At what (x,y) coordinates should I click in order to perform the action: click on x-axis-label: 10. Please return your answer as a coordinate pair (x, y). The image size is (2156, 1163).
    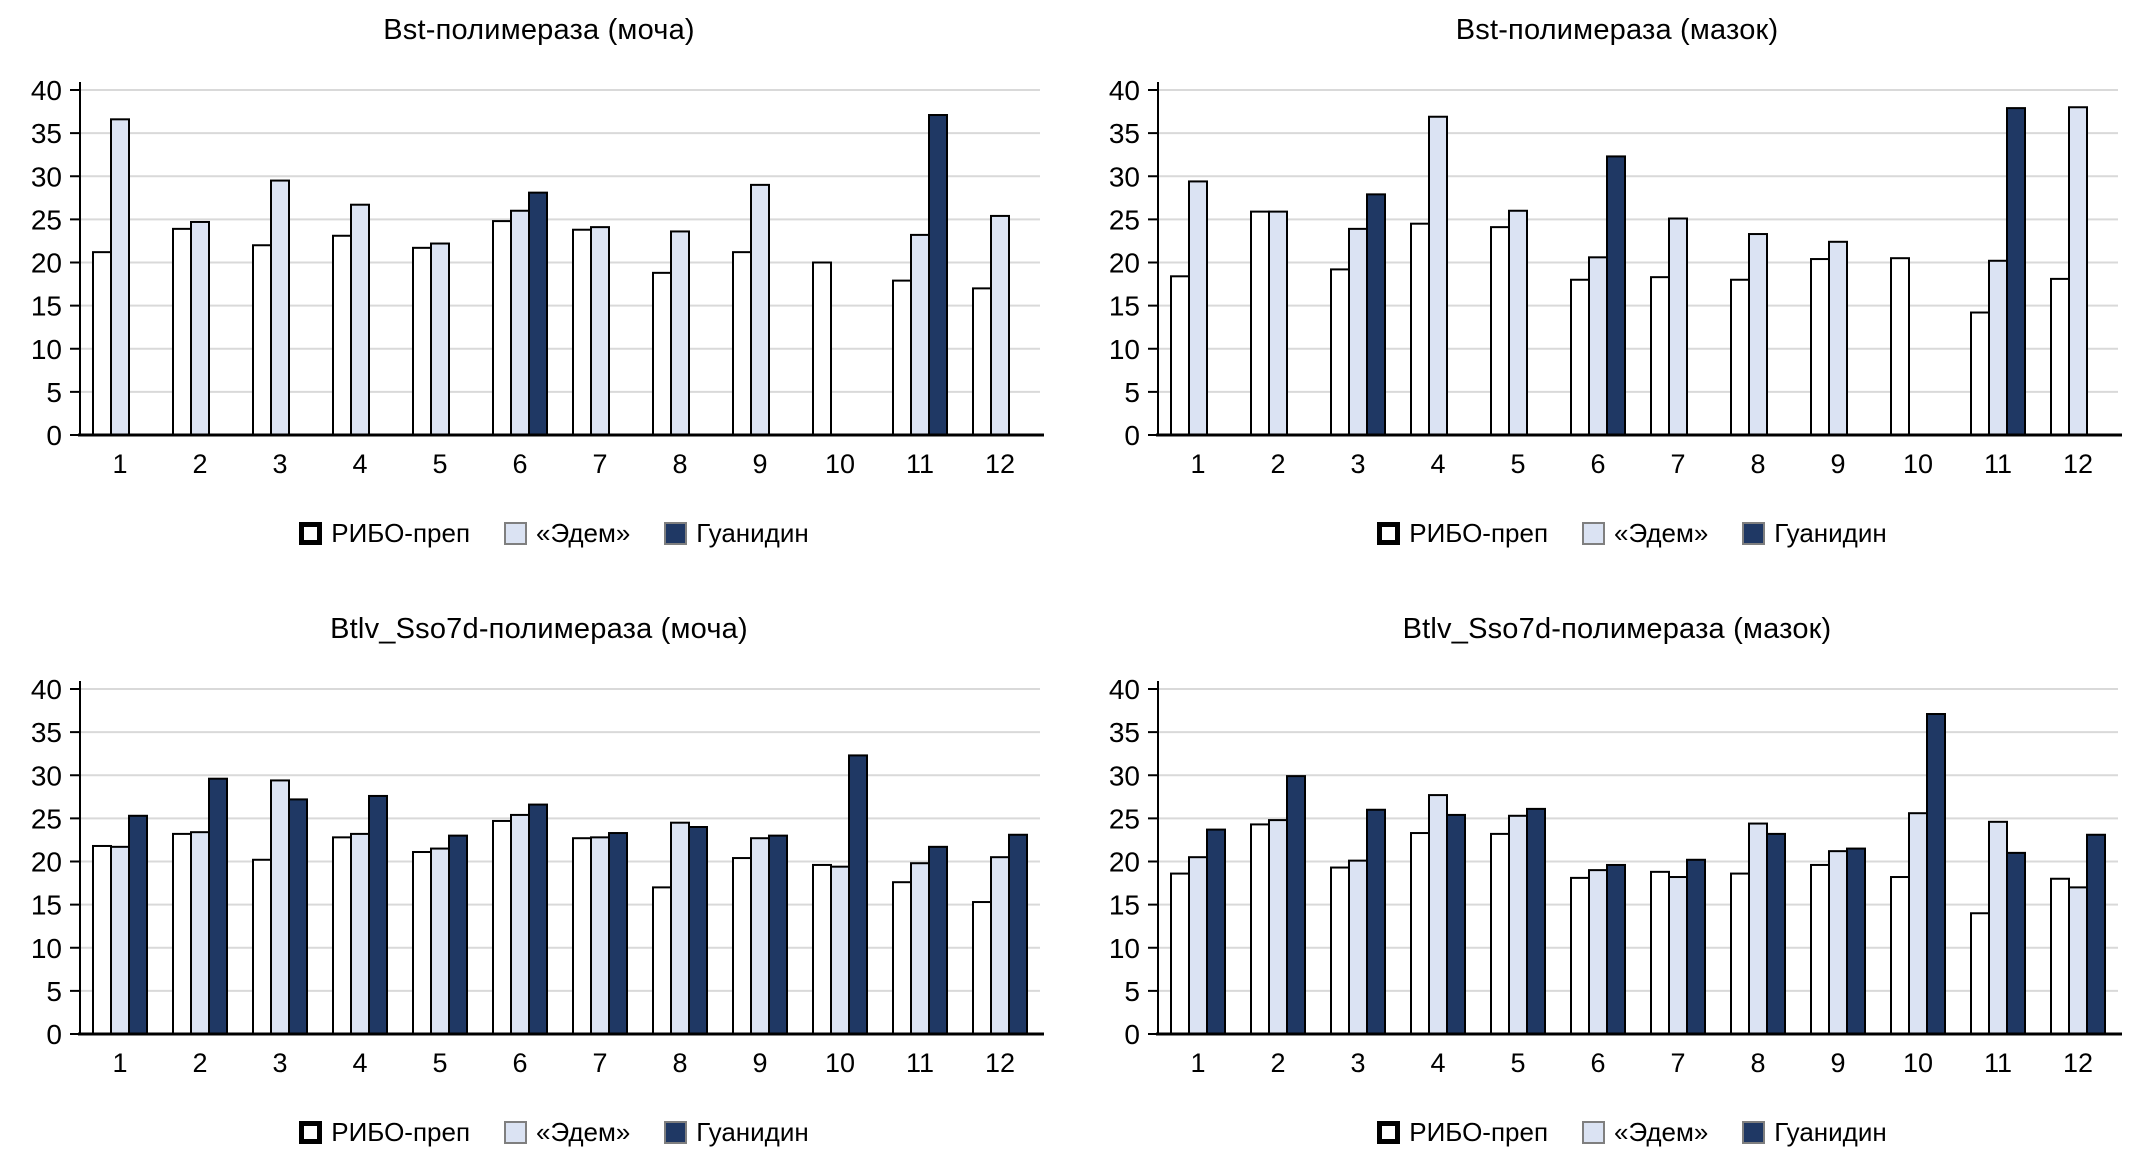
    Looking at the image, I should click on (840, 464).